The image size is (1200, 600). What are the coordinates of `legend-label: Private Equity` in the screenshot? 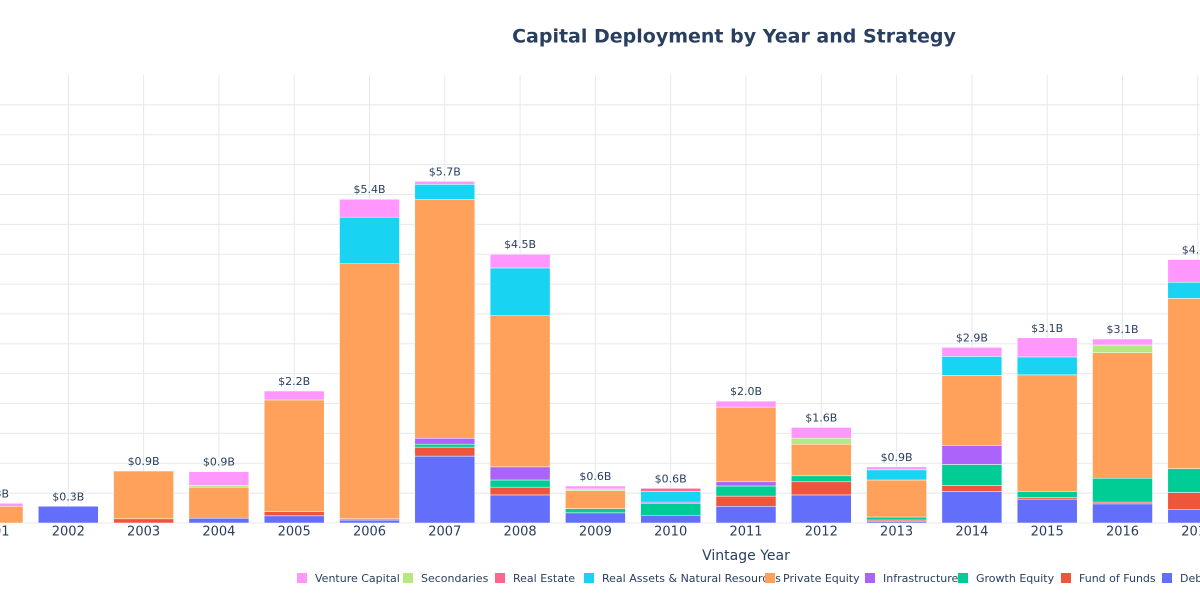 It's located at (821, 578).